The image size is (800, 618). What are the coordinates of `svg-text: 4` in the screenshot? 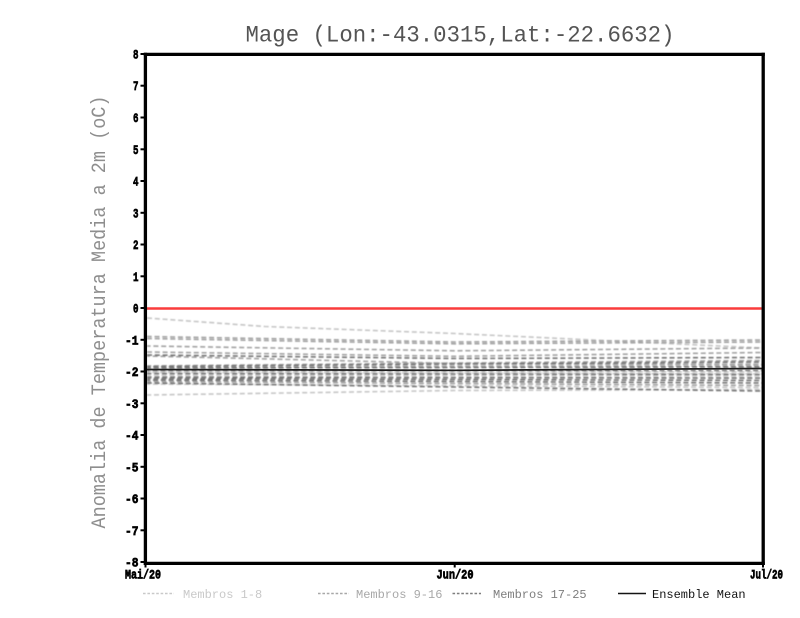 It's located at (136, 182).